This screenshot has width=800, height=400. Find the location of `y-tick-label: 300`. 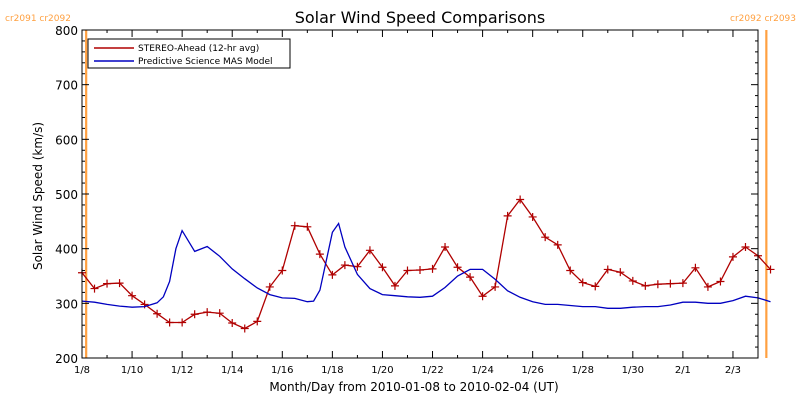

y-tick-label: 300 is located at coordinates (66, 304).